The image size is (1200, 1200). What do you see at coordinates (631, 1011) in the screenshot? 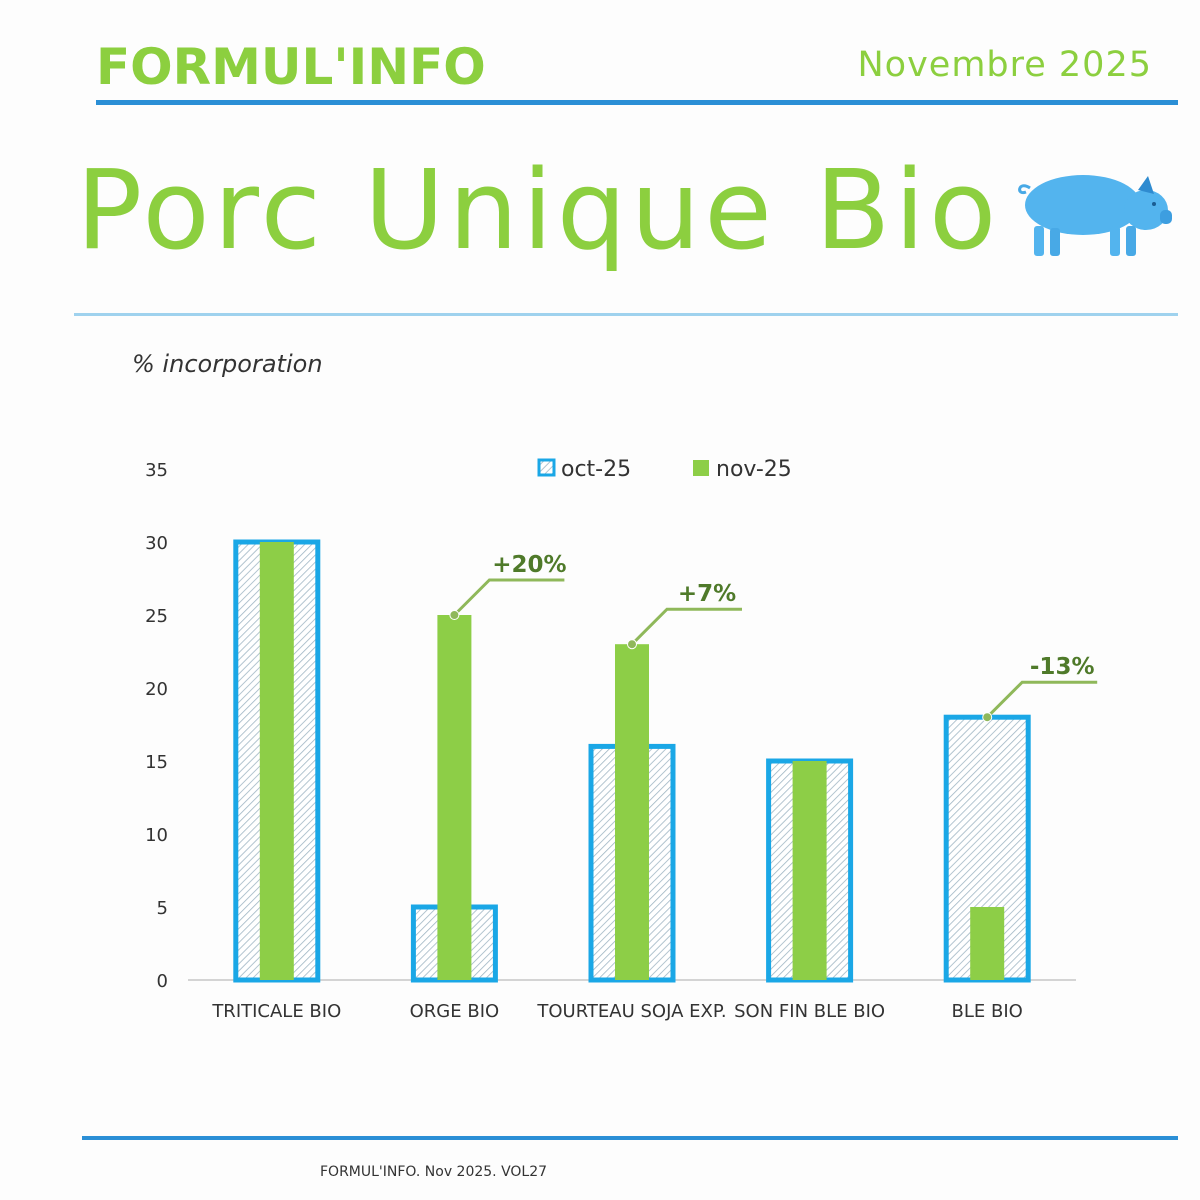
I see `x-tick-label: TOURTEAU SOJA EXP.` at bounding box center [631, 1011].